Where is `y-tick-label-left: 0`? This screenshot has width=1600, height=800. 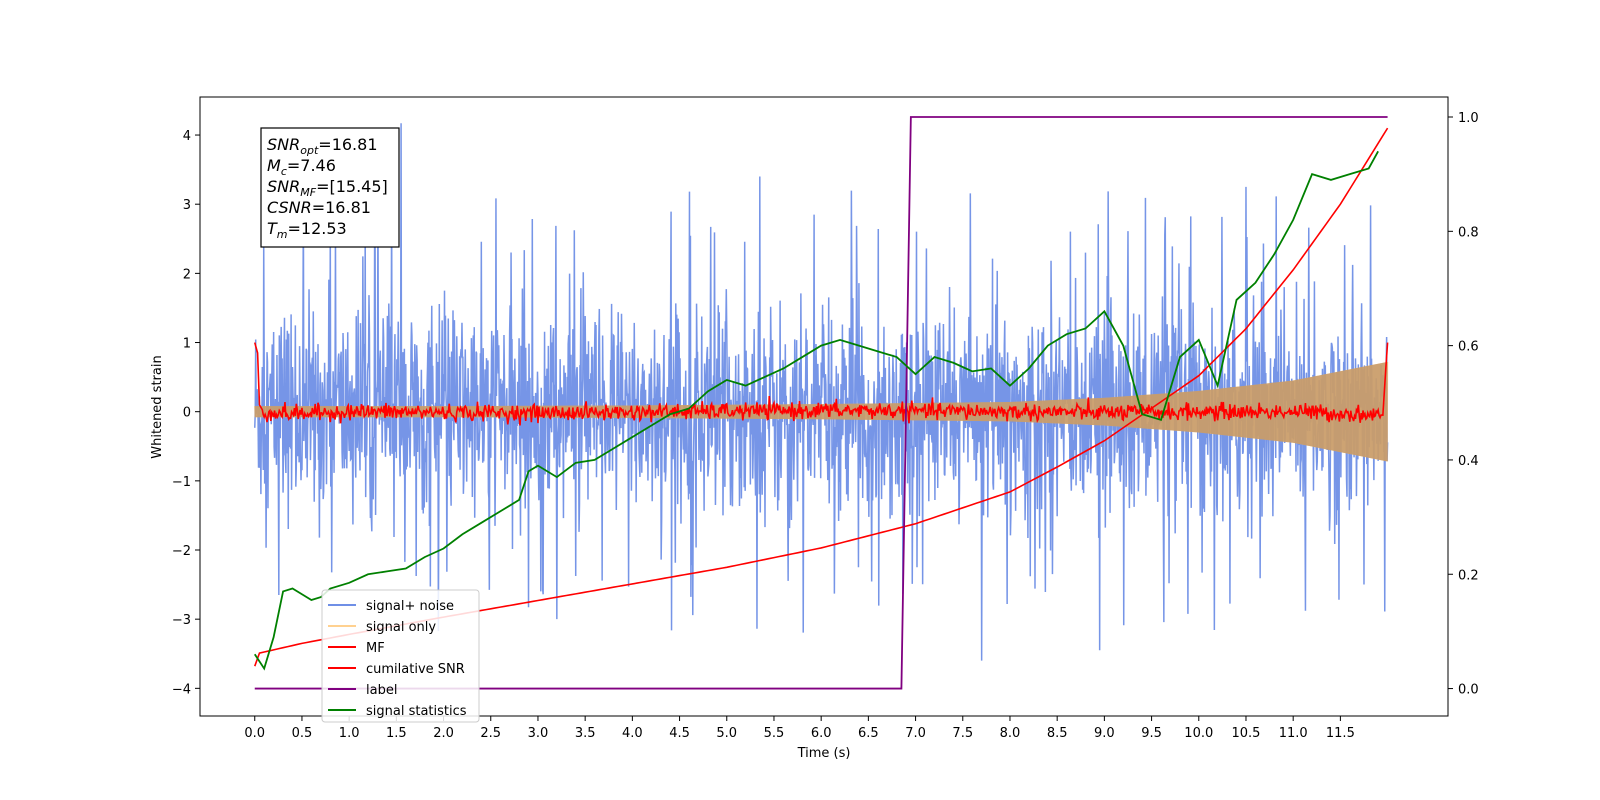
y-tick-label-left: 0 is located at coordinates (187, 413).